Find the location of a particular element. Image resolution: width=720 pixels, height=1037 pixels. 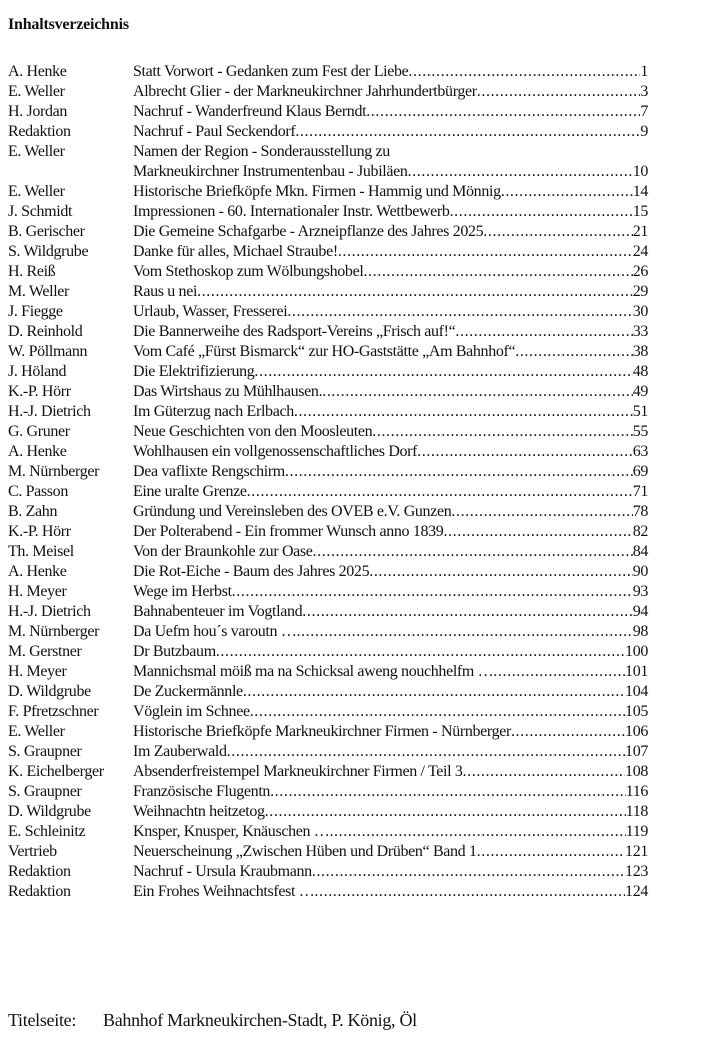

entry-author: D. Reinhold is located at coordinates (45, 331).